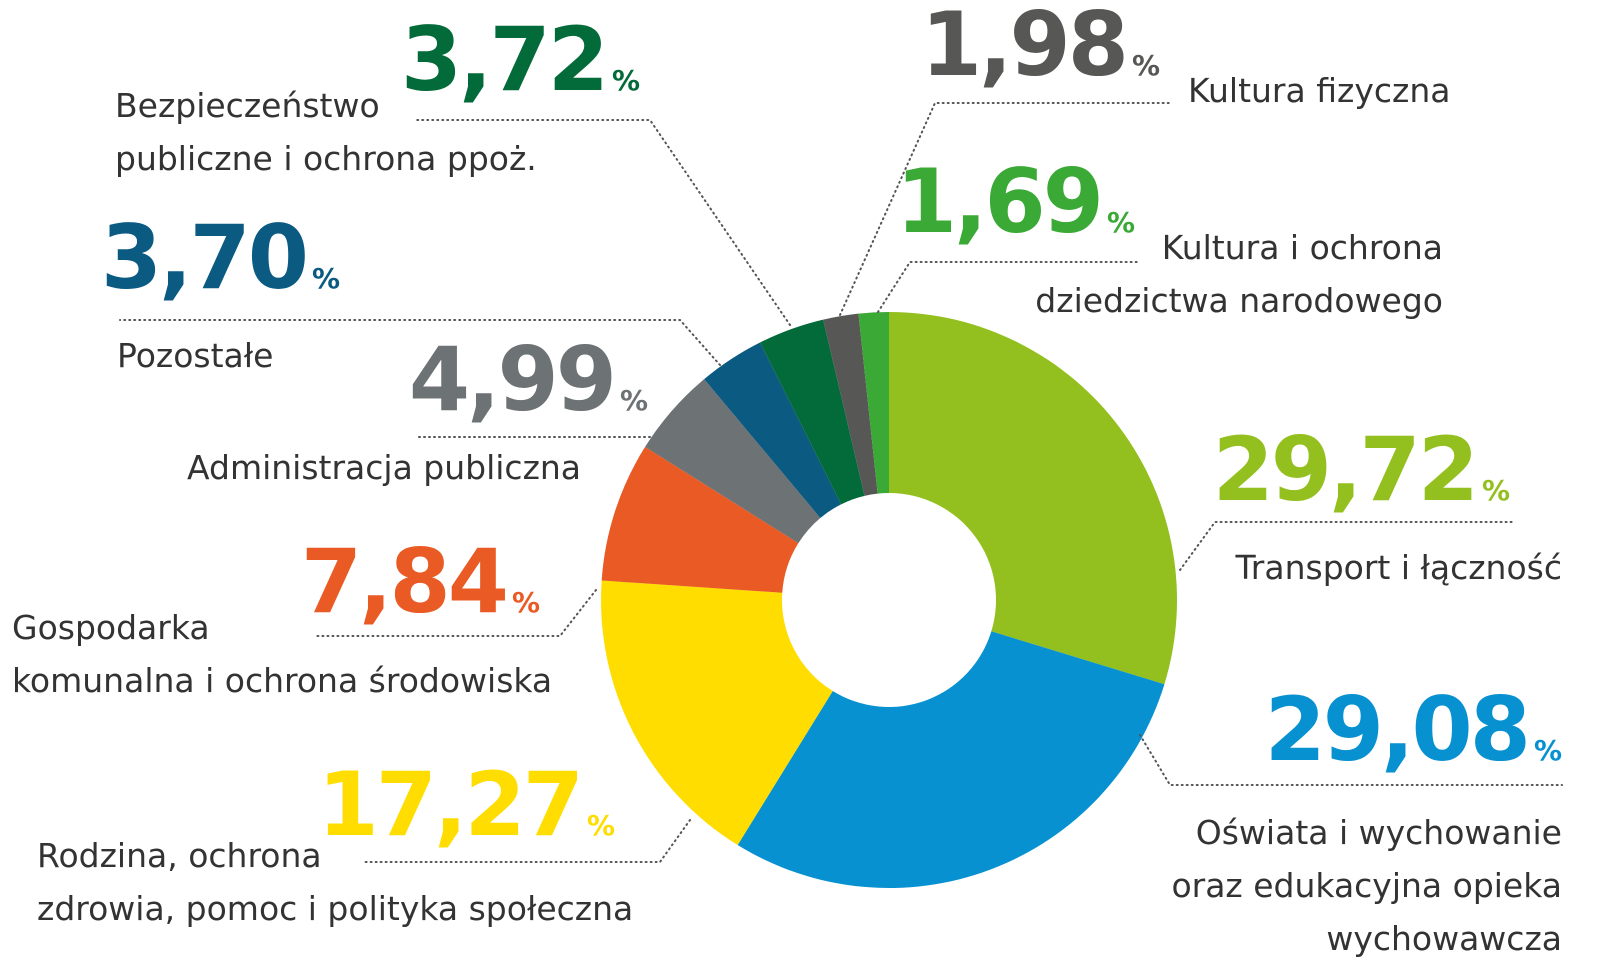 The height and width of the screenshot is (980, 1612). What do you see at coordinates (1398, 567) in the screenshot?
I see `category-label: Transport i łączność` at bounding box center [1398, 567].